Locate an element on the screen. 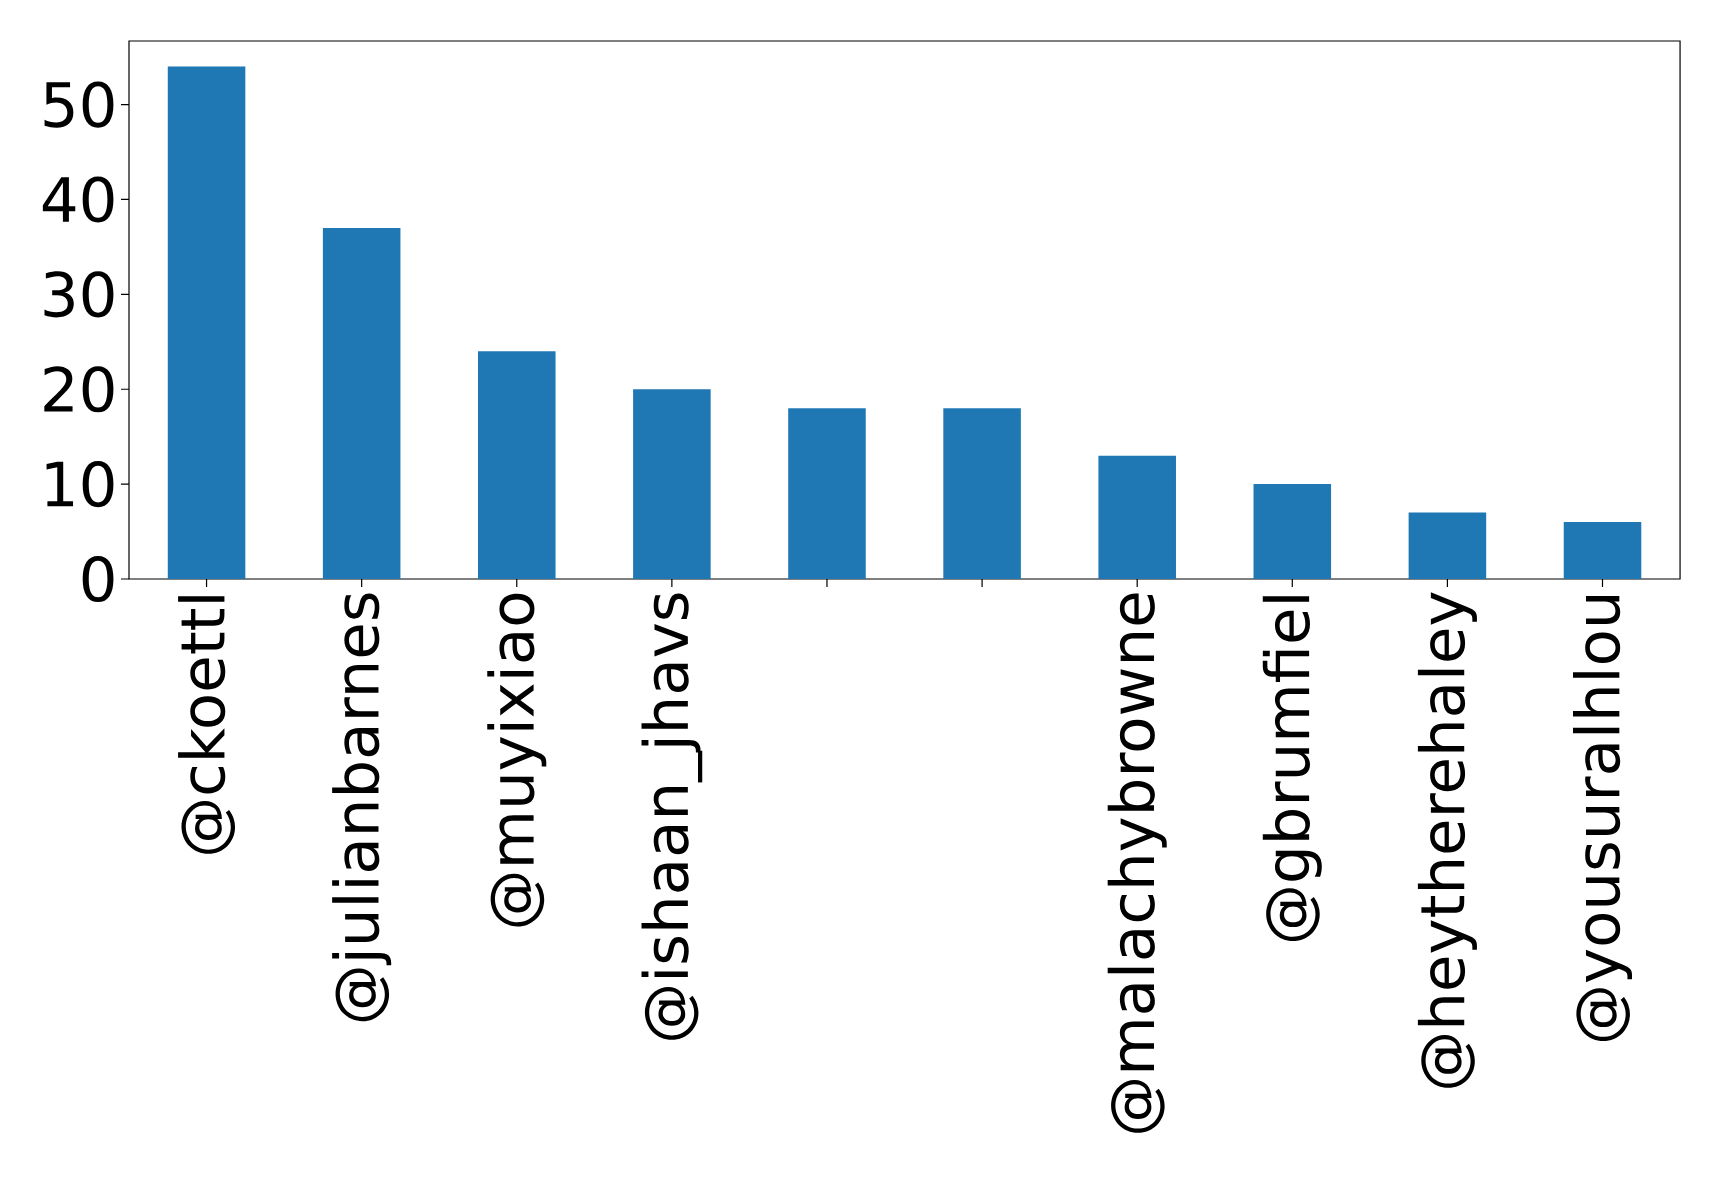  x-tick-label: @yousuralhlou is located at coordinates (1602, 818).